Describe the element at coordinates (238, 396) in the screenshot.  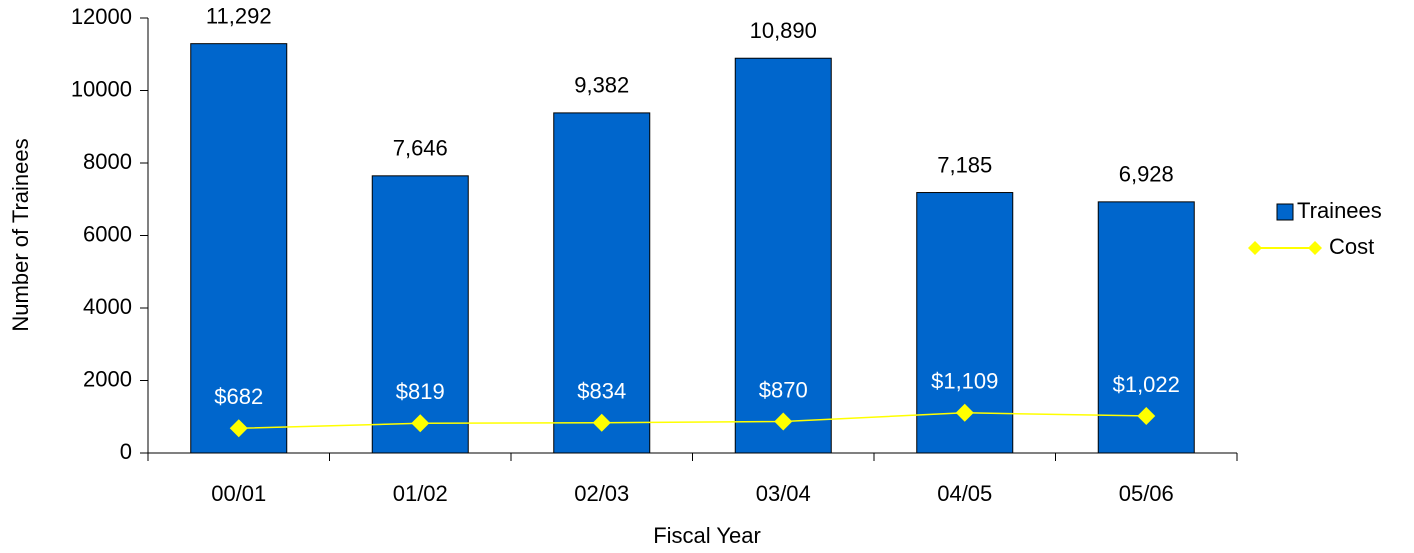
I see `cost-value-label: $682` at that location.